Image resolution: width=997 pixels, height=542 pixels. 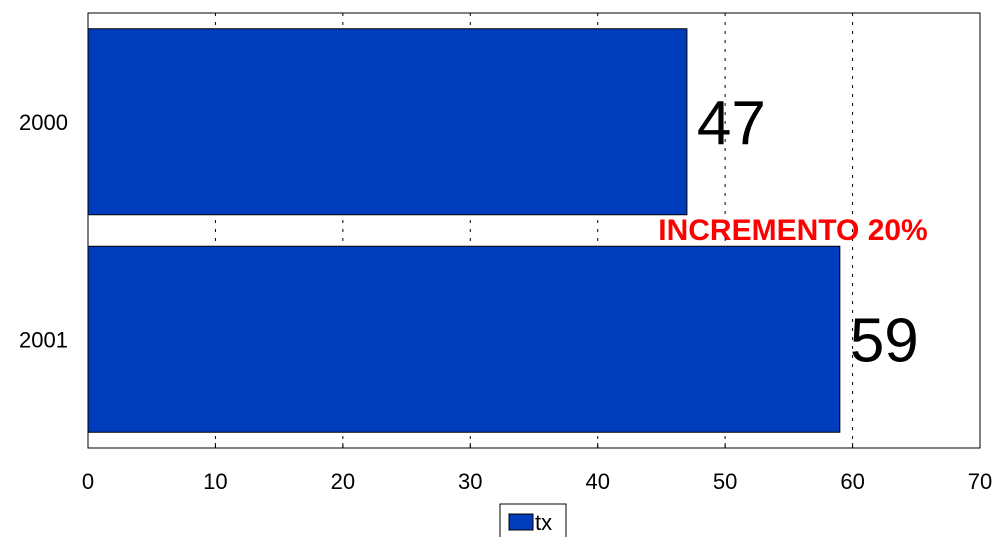 I want to click on legend: tx, so click(x=533, y=521).